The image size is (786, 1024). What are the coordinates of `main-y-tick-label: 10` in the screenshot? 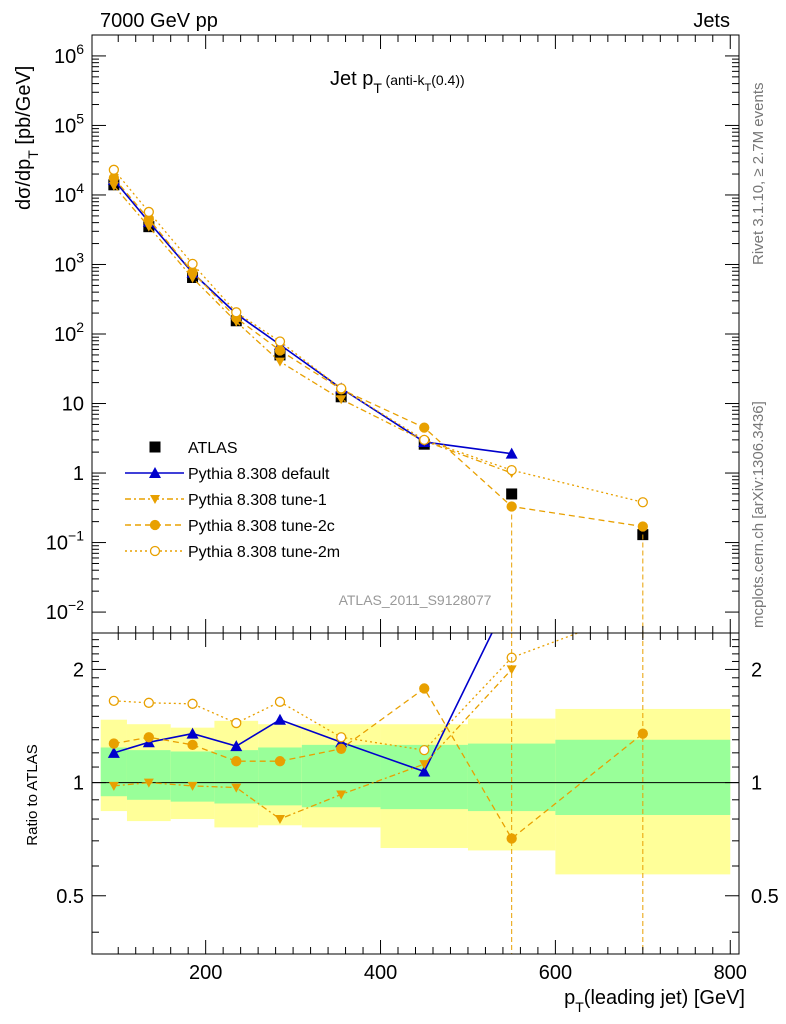 It's located at (73, 405).